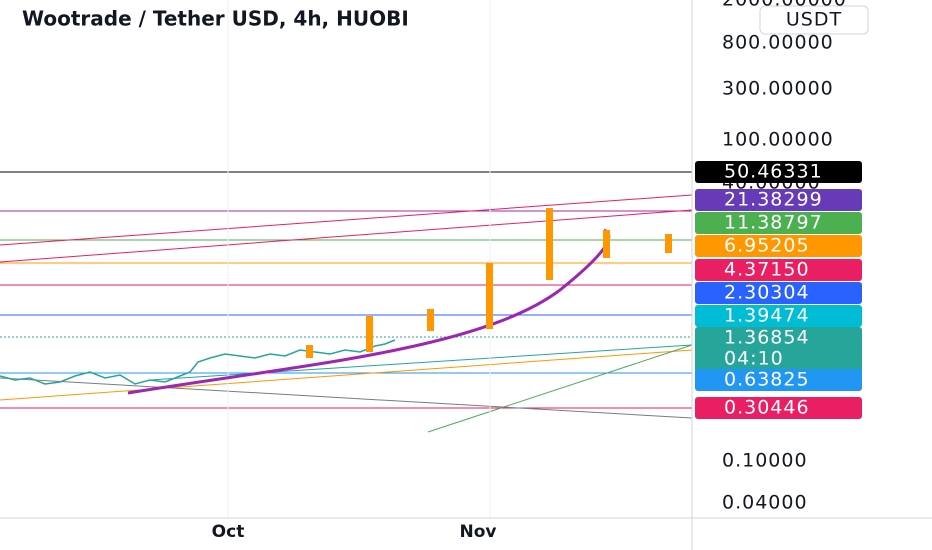 Image resolution: width=932 pixels, height=550 pixels. What do you see at coordinates (754, 359) in the screenshot?
I see `price-tag-countdown: 04:10` at bounding box center [754, 359].